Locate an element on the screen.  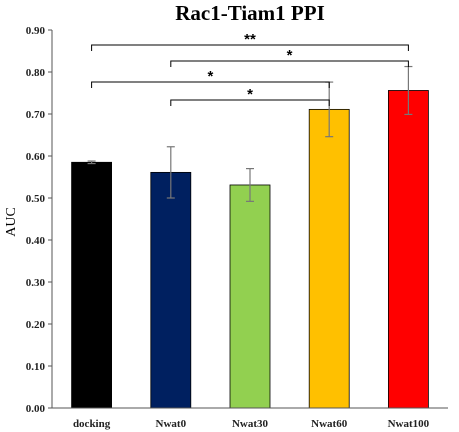
significance-label: ** is located at coordinates (250, 39).